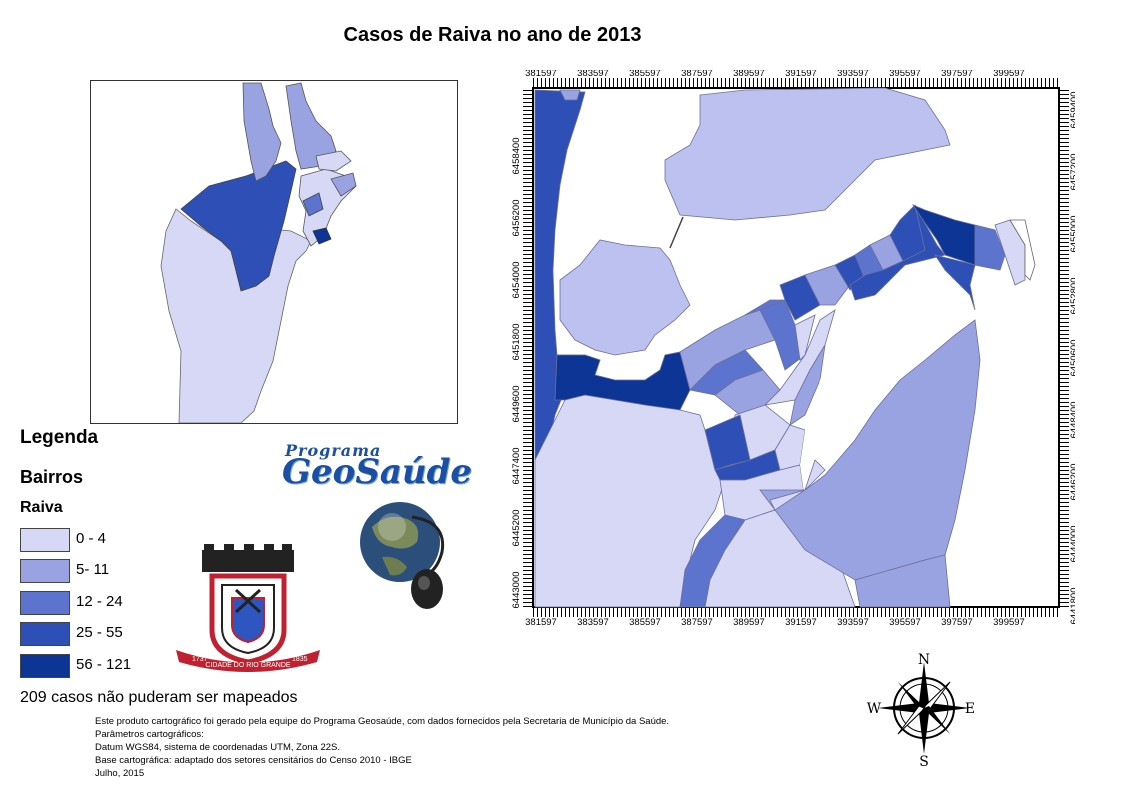 Image resolution: width=1122 pixels, height=794 pixels. I want to click on overview-region-center1, so click(333, 161).